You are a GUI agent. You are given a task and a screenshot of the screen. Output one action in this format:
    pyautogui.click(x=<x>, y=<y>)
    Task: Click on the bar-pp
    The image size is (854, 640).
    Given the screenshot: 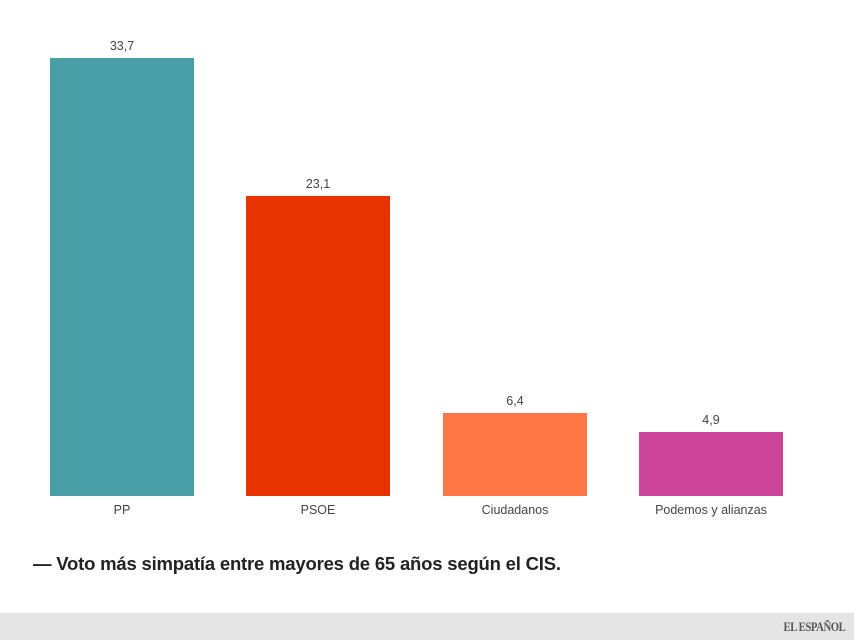 What is the action you would take?
    pyautogui.click(x=122, y=277)
    